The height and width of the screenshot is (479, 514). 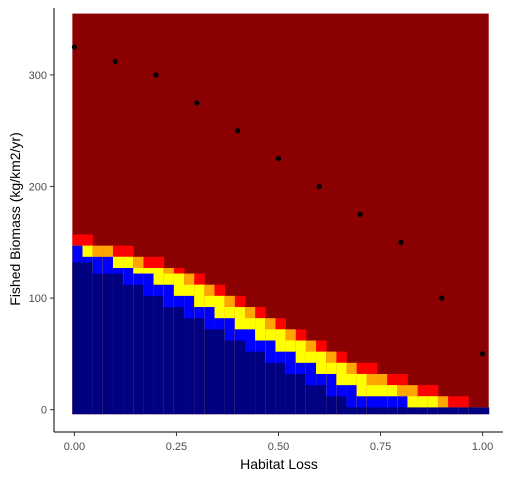 What do you see at coordinates (41, 243) in the screenshot?
I see `y-axis-ticks: 0 100 200 300` at bounding box center [41, 243].